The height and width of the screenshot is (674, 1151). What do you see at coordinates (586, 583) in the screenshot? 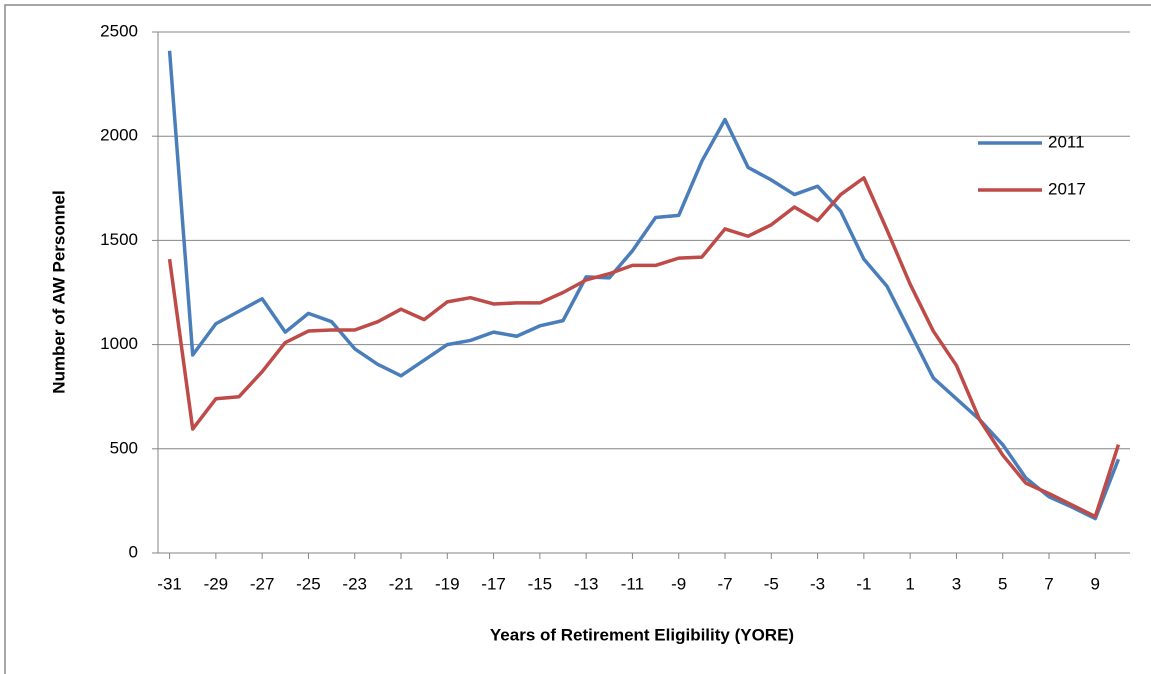
I see `x-tick-label: -13` at bounding box center [586, 583].